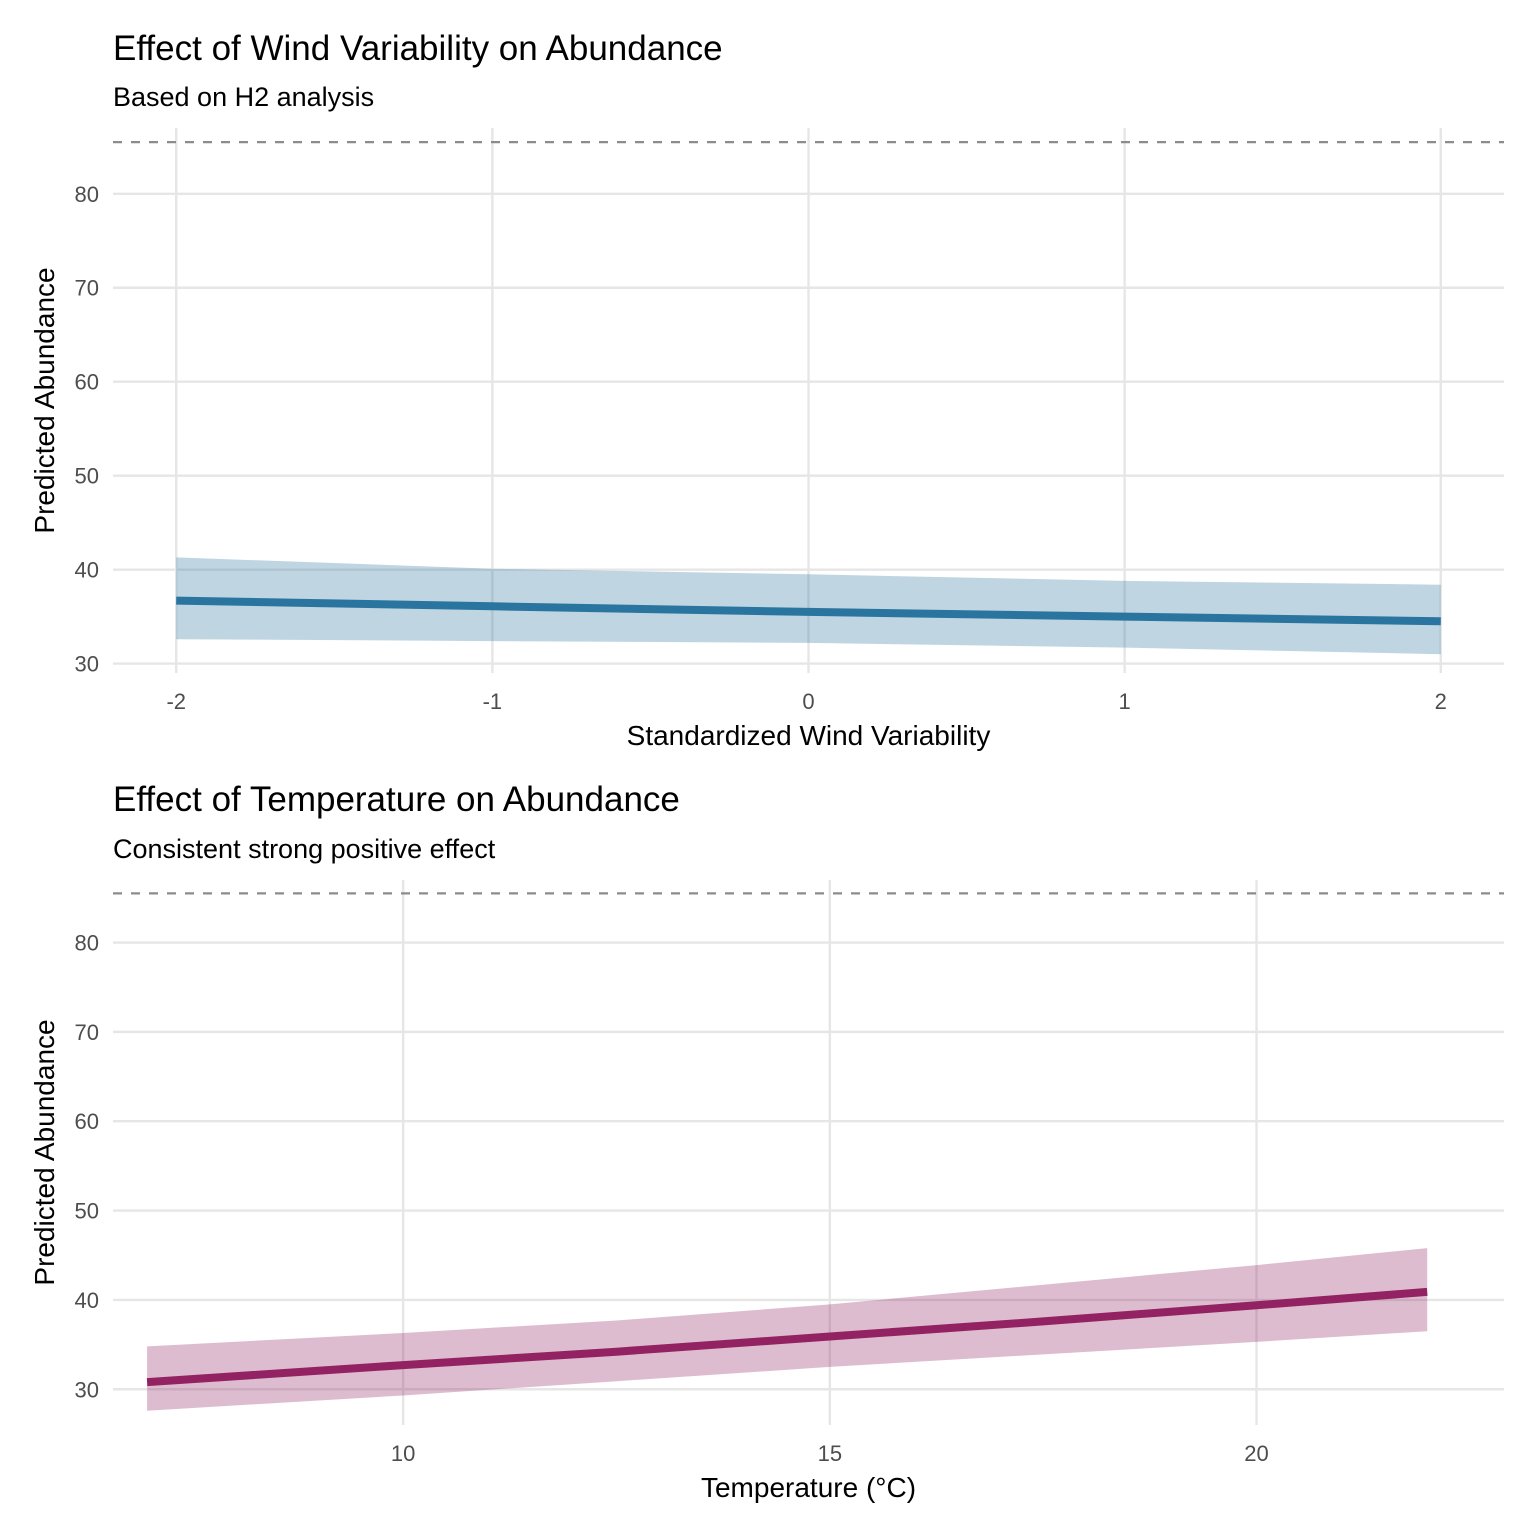 This screenshot has width=1536, height=1536. I want to click on x-tick-label: 1, so click(1125, 701).